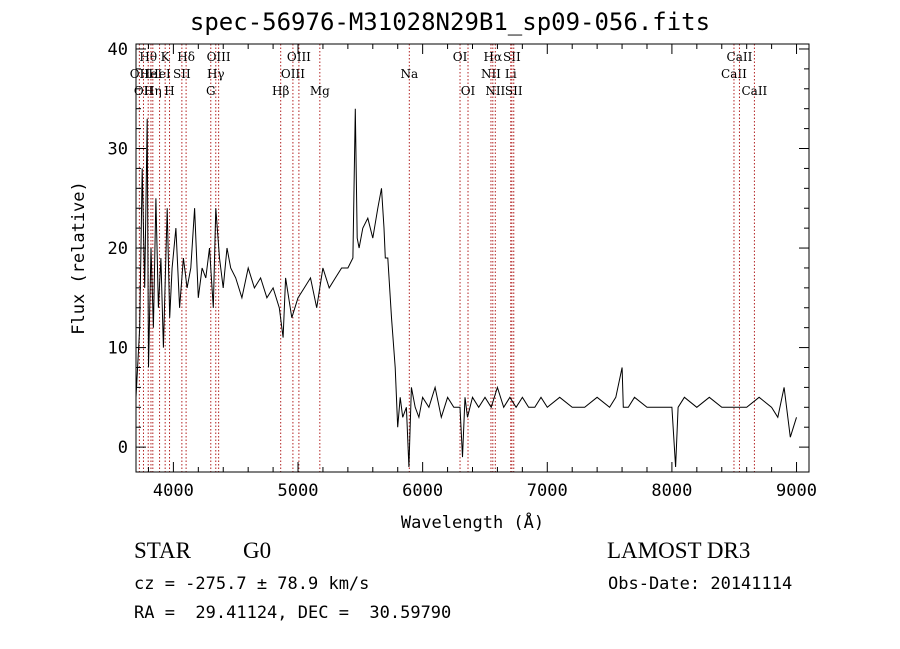 The width and height of the screenshot is (900, 649). What do you see at coordinates (166, 57) in the screenshot?
I see `line-marker-label: K` at bounding box center [166, 57].